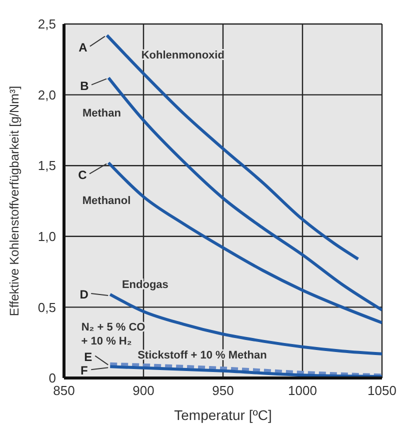 The height and width of the screenshot is (432, 407). Describe the element at coordinates (47, 236) in the screenshot. I see `y-tick-label: 1,0` at that location.